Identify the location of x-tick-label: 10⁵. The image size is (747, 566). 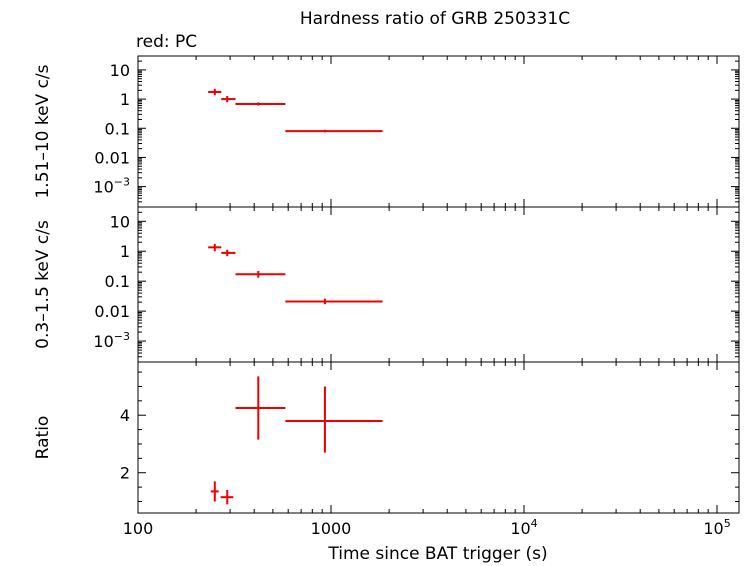
(716, 527).